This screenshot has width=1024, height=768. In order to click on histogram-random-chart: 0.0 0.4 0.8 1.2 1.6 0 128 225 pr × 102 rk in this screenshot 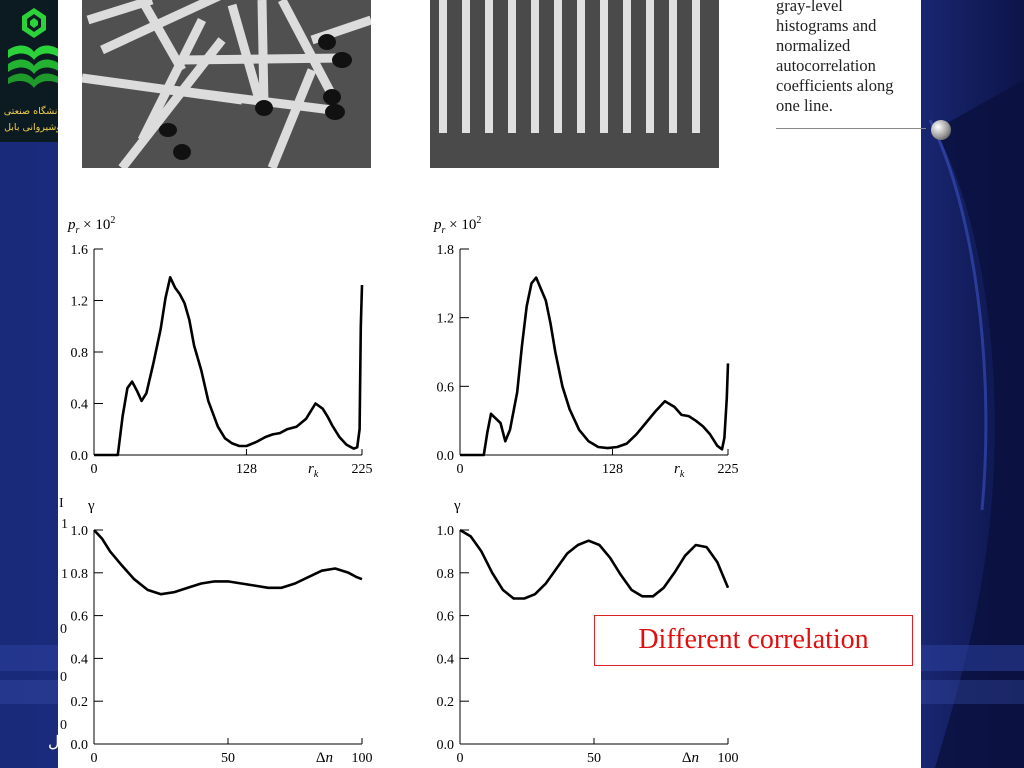, I will do `click(220, 347)`.